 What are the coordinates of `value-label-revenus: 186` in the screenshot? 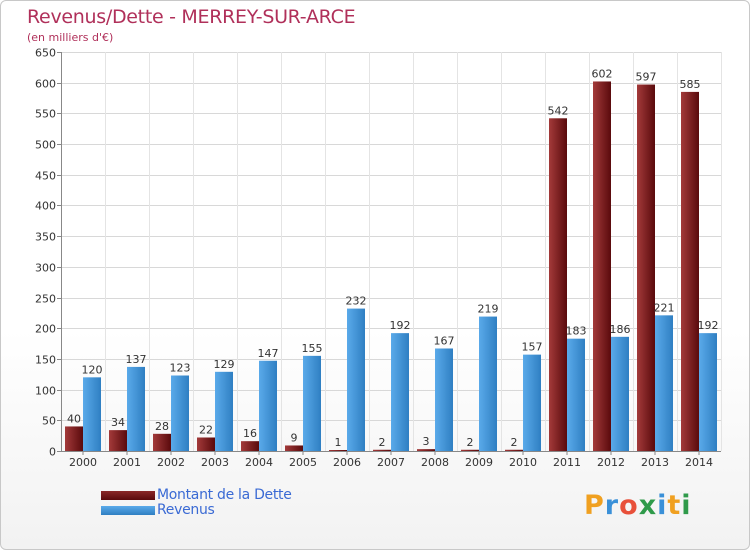 It's located at (620, 329).